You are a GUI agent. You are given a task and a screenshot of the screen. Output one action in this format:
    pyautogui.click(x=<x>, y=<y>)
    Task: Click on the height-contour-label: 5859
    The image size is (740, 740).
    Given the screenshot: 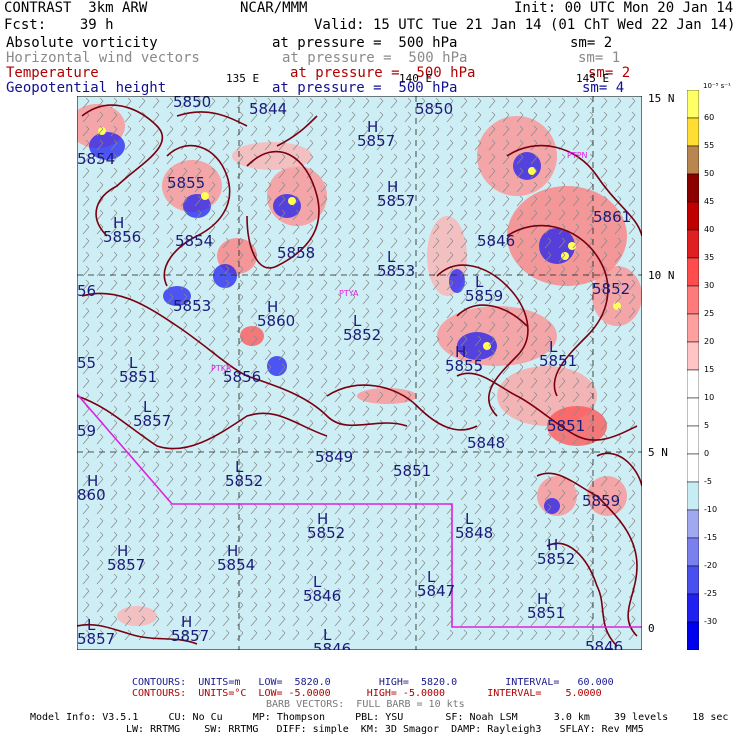 What is the action you would take?
    pyautogui.click(x=601, y=501)
    